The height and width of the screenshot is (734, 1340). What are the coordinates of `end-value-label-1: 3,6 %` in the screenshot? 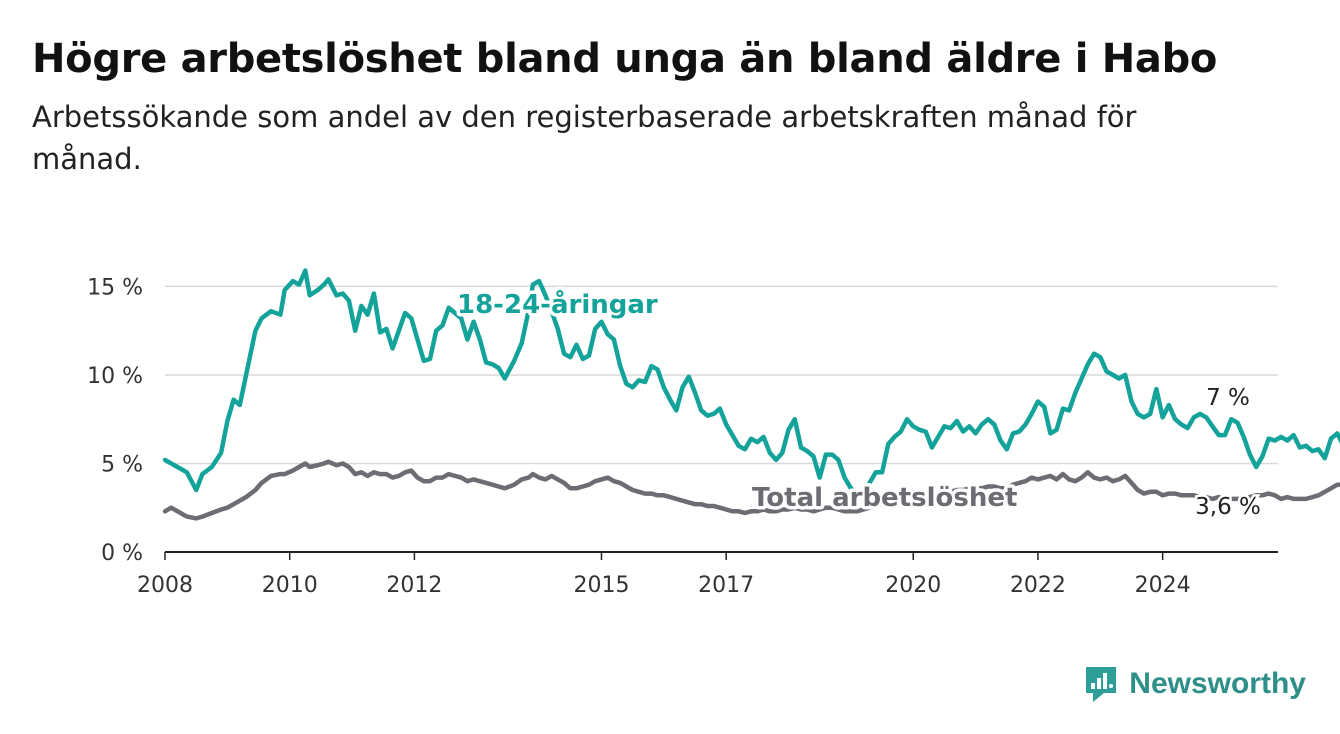 It's located at (1228, 507).